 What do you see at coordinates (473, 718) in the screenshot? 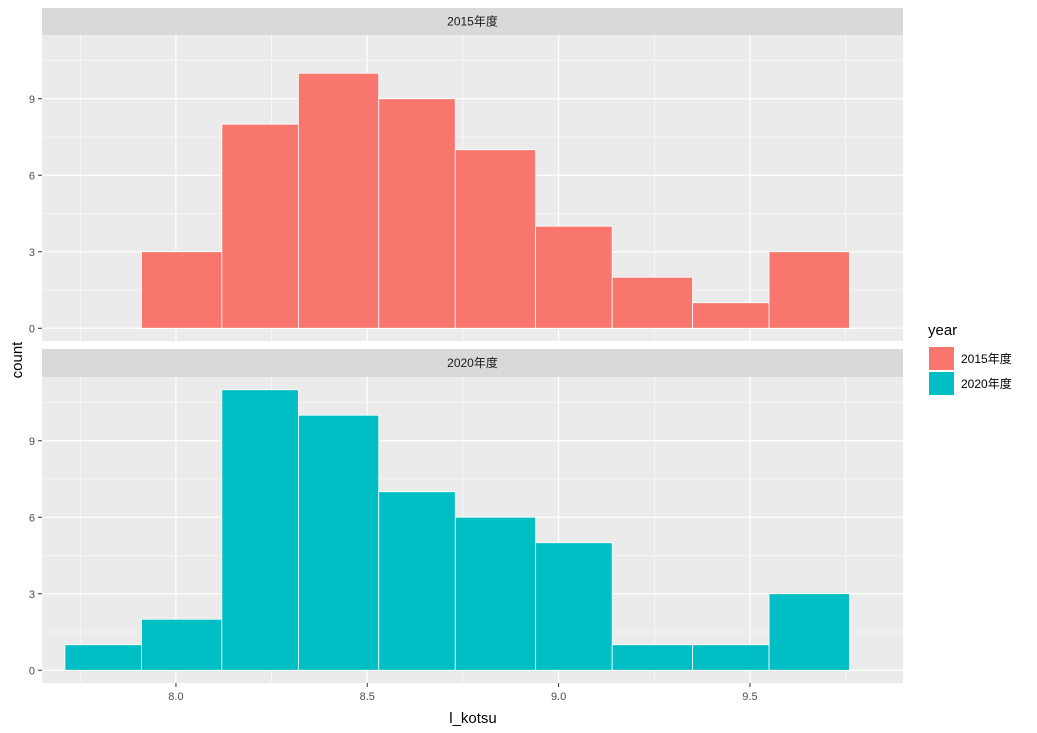
I see `x-axis-title: l_kotsu` at bounding box center [473, 718].